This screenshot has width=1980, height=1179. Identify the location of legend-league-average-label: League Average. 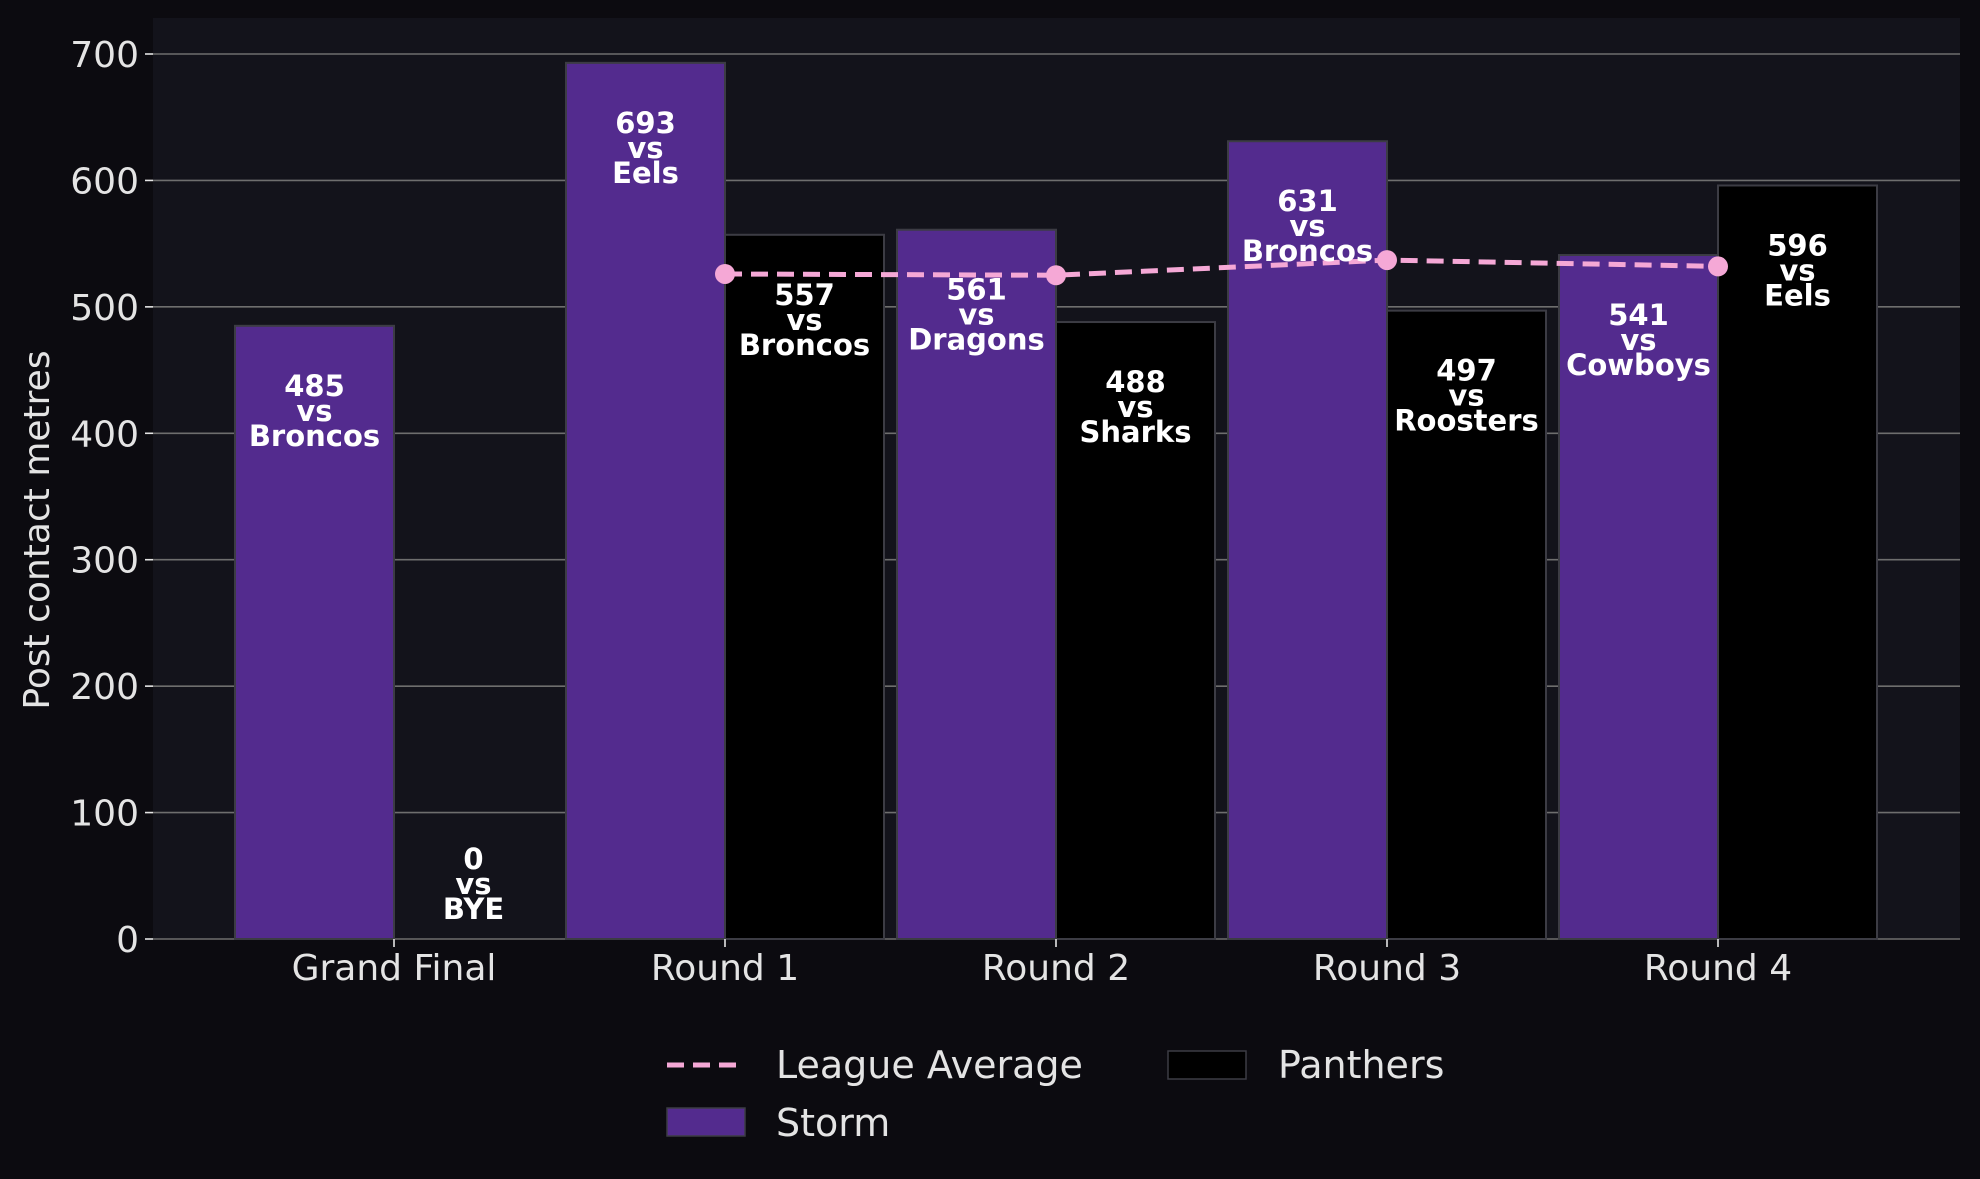
(929, 1065).